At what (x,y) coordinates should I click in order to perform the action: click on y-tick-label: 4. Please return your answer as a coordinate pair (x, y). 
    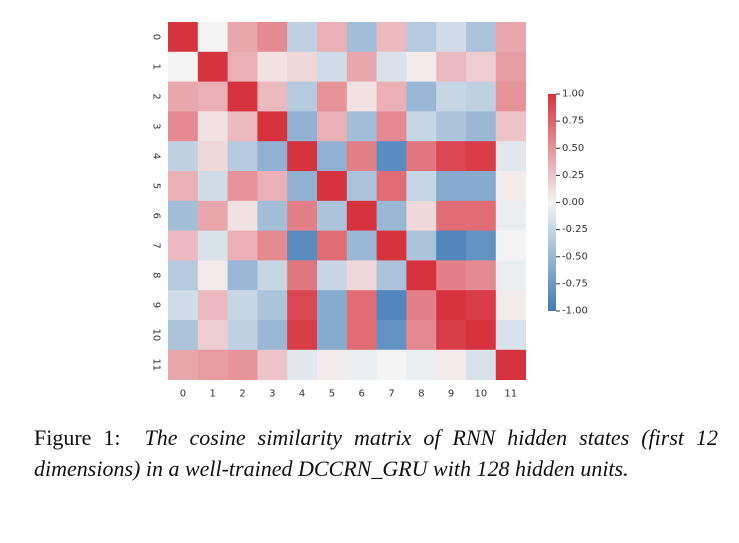
    Looking at the image, I should click on (156, 156).